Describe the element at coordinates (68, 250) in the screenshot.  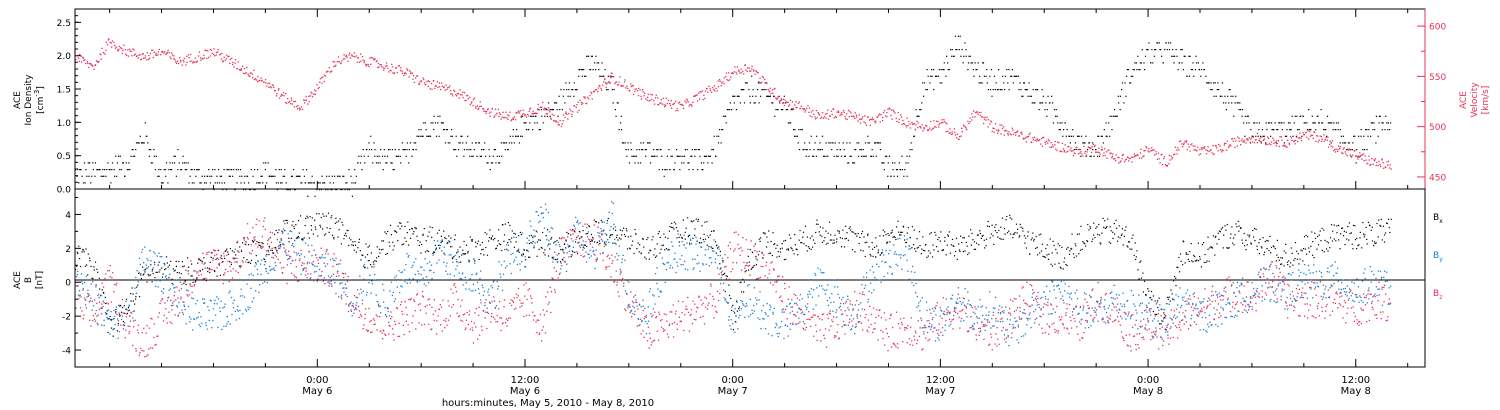
I see `b-tick-label: 2` at that location.